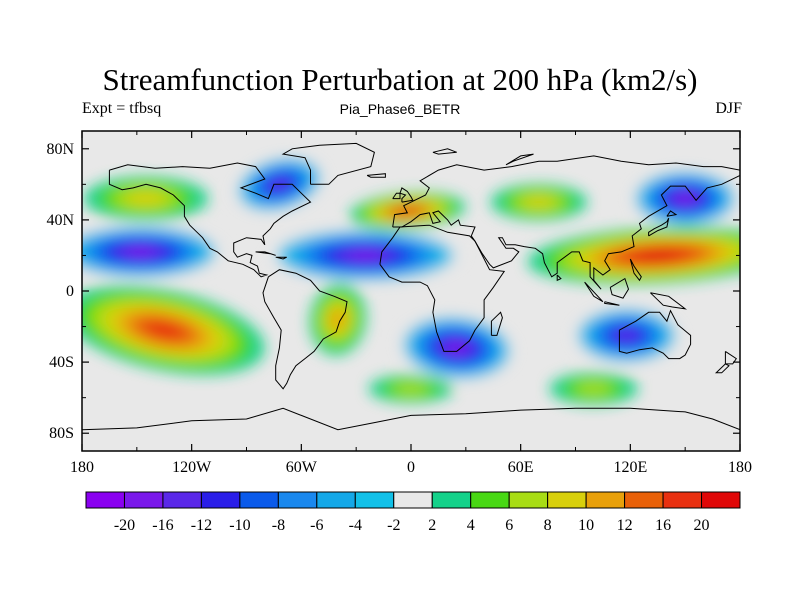 Image resolution: width=800 pixels, height=600 pixels. What do you see at coordinates (192, 467) in the screenshot?
I see `x-tick-label: 120W` at bounding box center [192, 467].